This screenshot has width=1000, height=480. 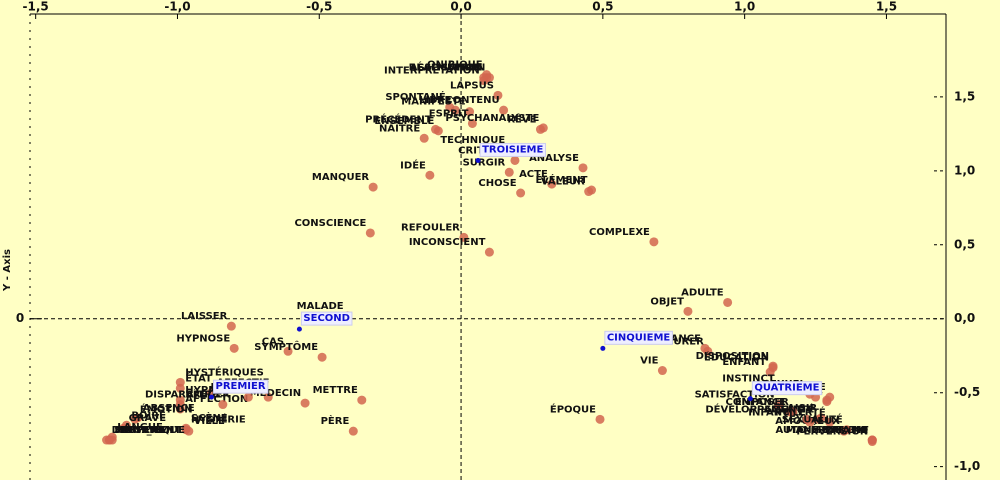 What do you see at coordinates (619, 232) in the screenshot?
I see `word-label: COMPLEXE` at bounding box center [619, 232].